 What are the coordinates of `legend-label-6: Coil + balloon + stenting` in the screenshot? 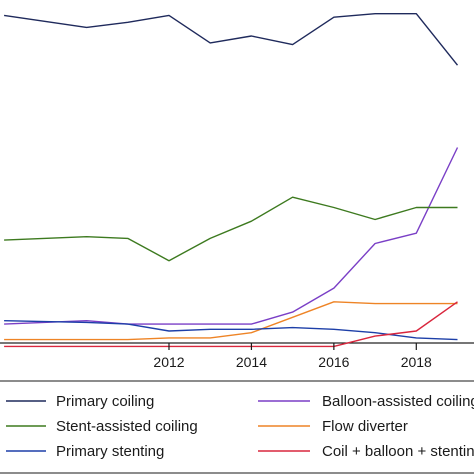 It's located at (398, 451).